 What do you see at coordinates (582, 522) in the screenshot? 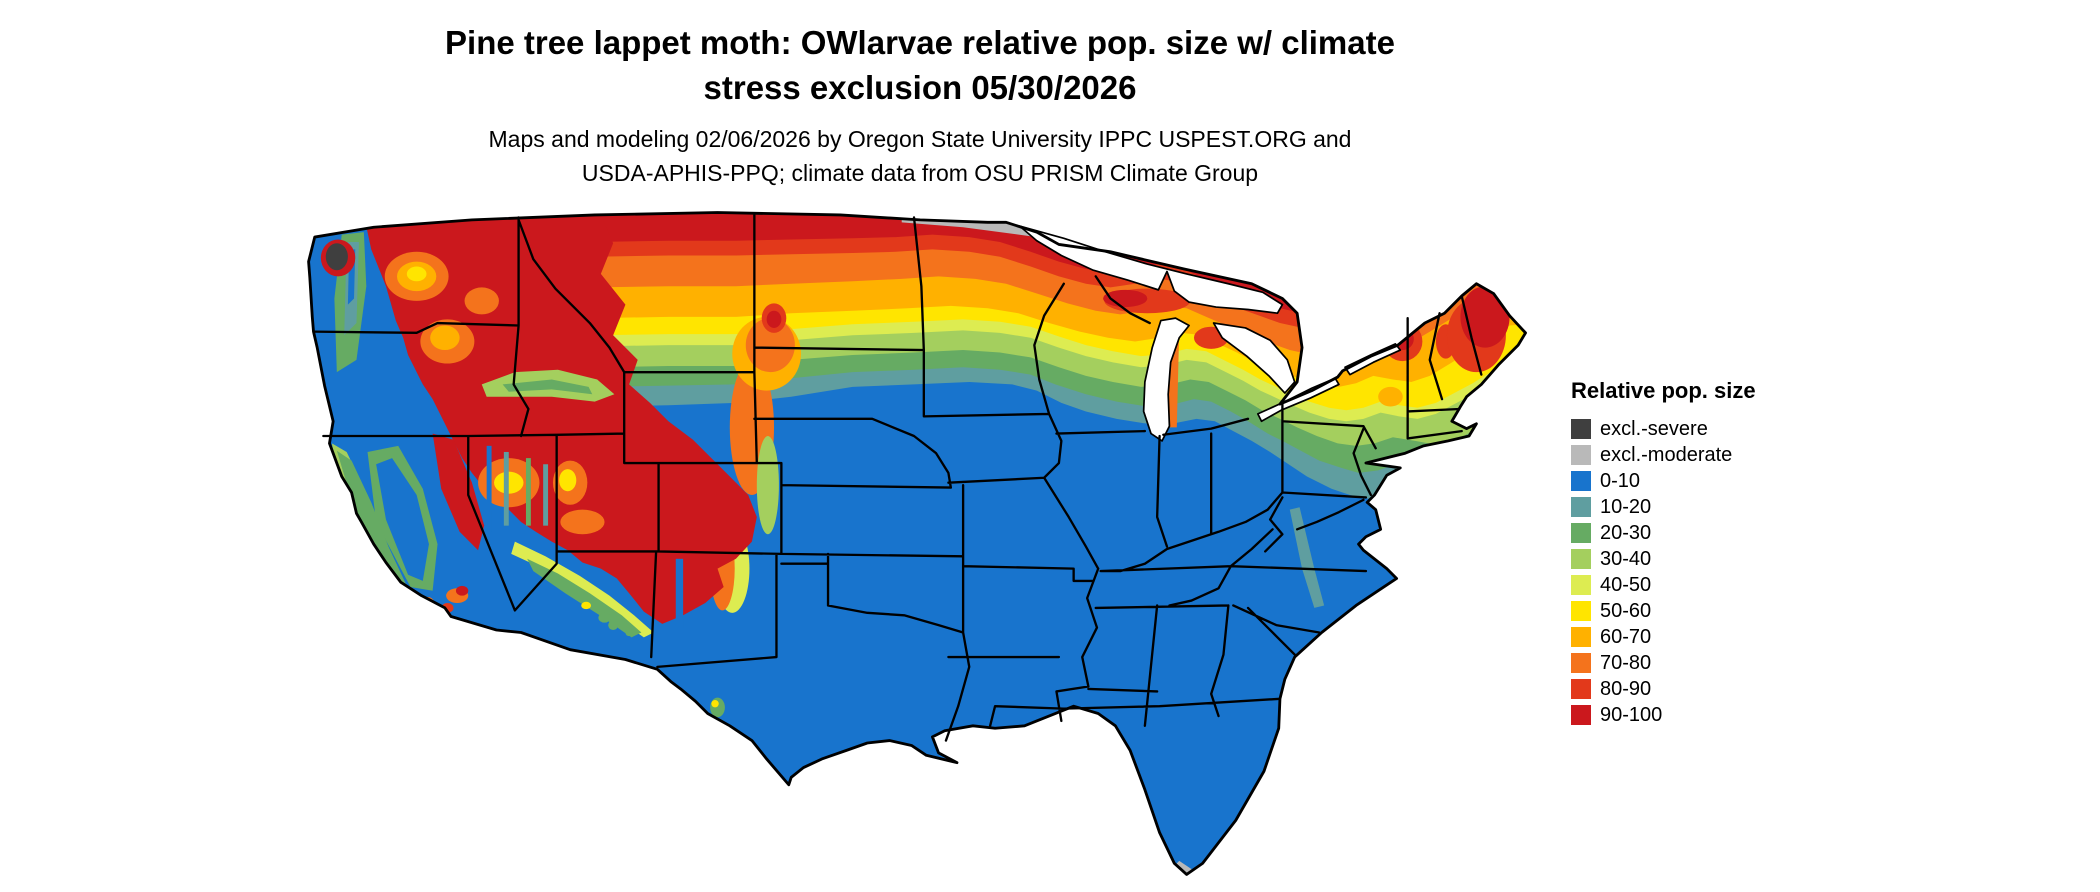
I see `grand-canyon-orange` at bounding box center [582, 522].